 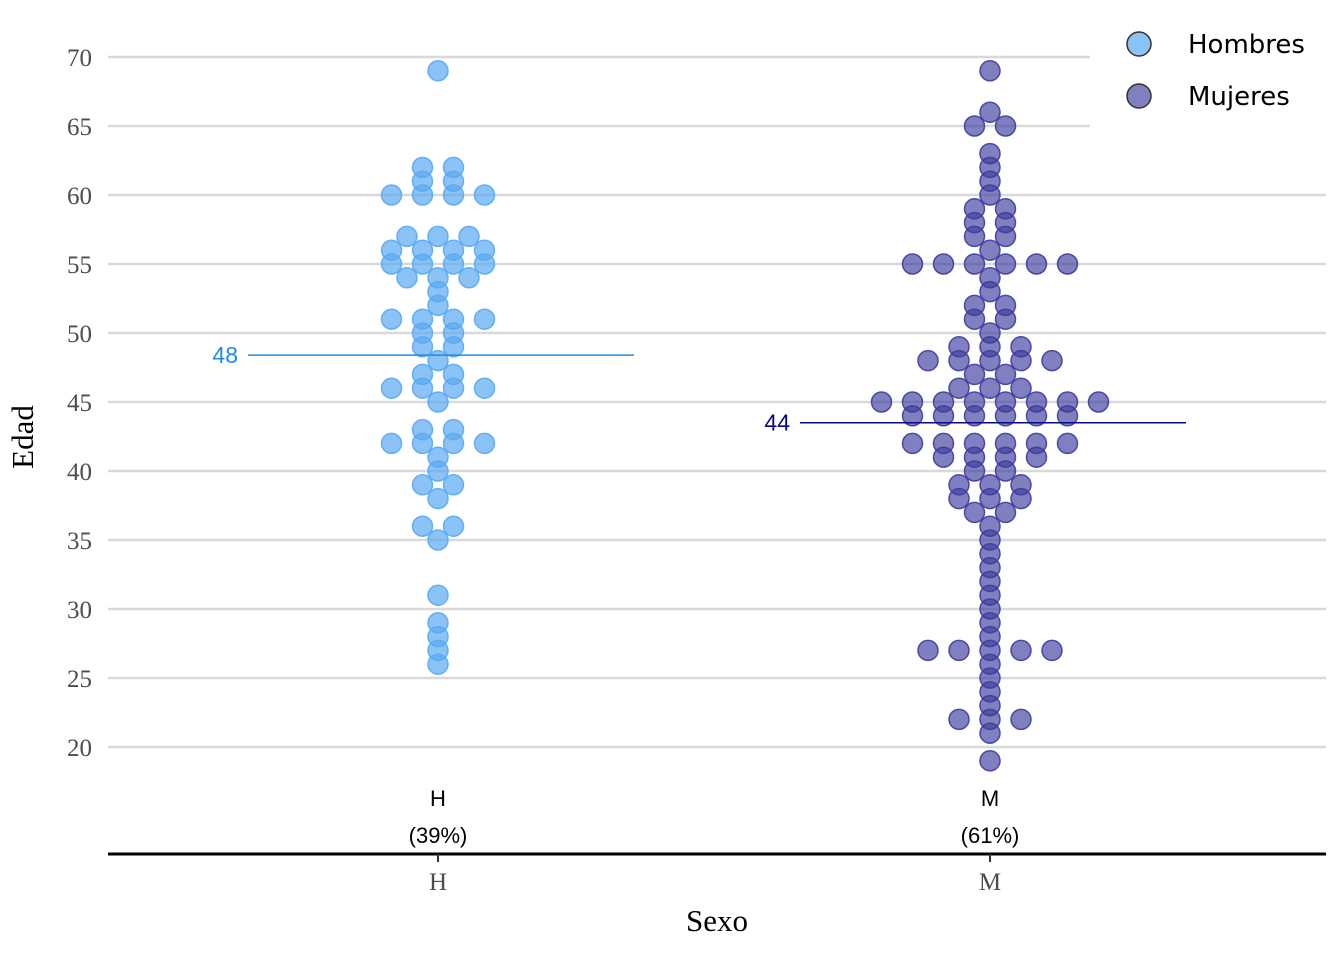 I want to click on x-tick-label: M, so click(x=990, y=882).